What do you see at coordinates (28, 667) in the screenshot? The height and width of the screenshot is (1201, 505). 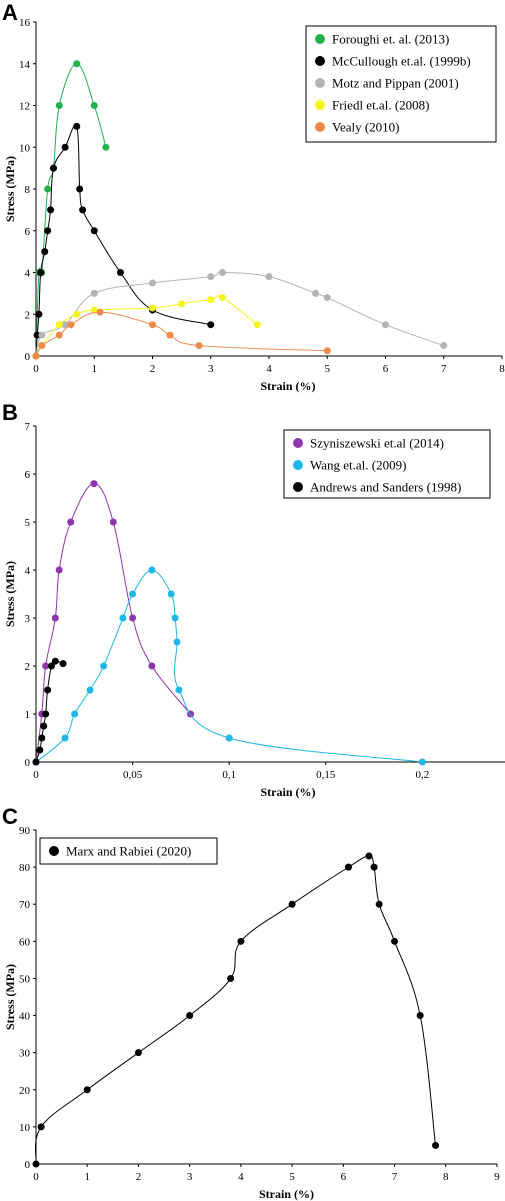 I see `y-tick-label: 2` at bounding box center [28, 667].